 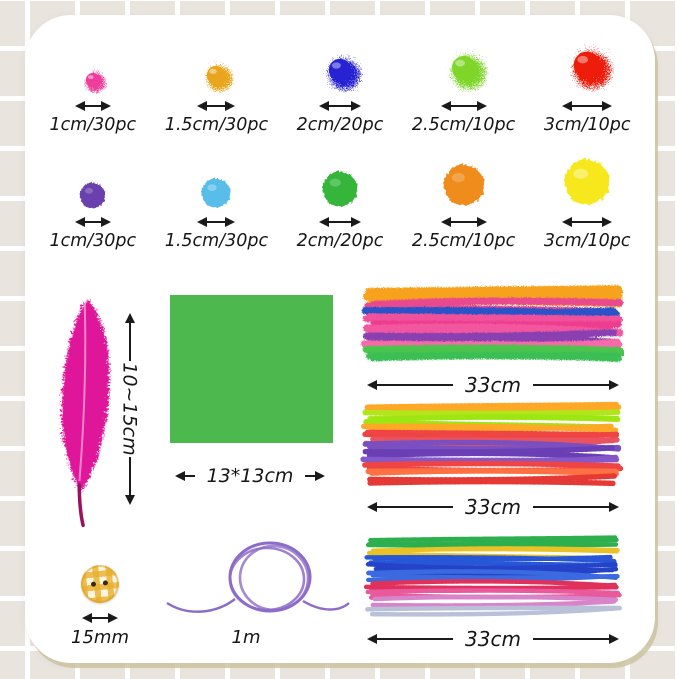 I want to click on pipe-cleaner-bundle-striped, so click(x=492, y=444).